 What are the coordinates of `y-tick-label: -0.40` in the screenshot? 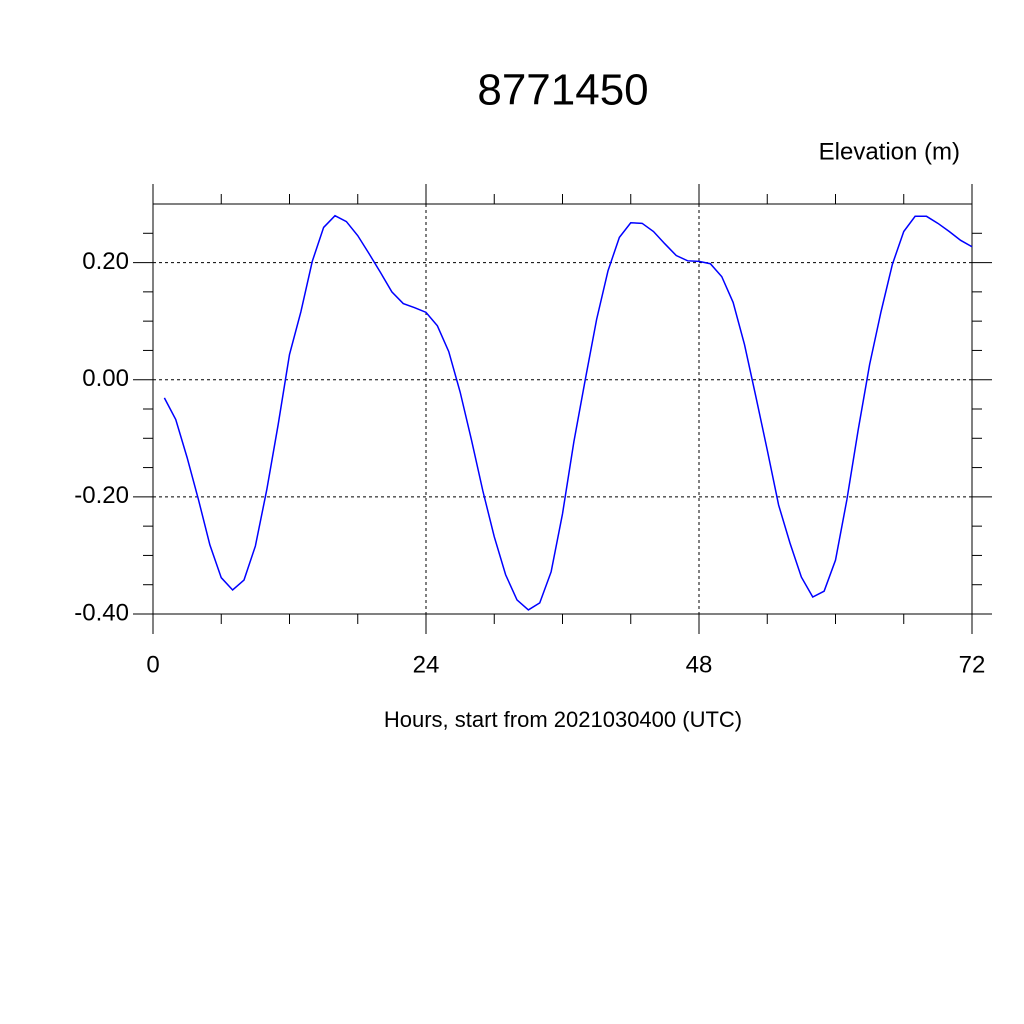 It's located at (101, 612).